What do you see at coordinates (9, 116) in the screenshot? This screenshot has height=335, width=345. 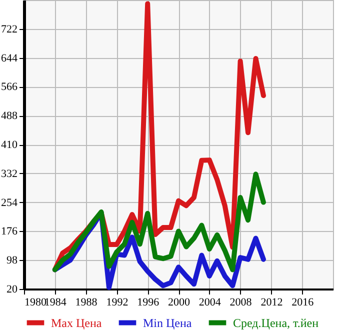 I see `y-tick-label: 488` at bounding box center [9, 116].